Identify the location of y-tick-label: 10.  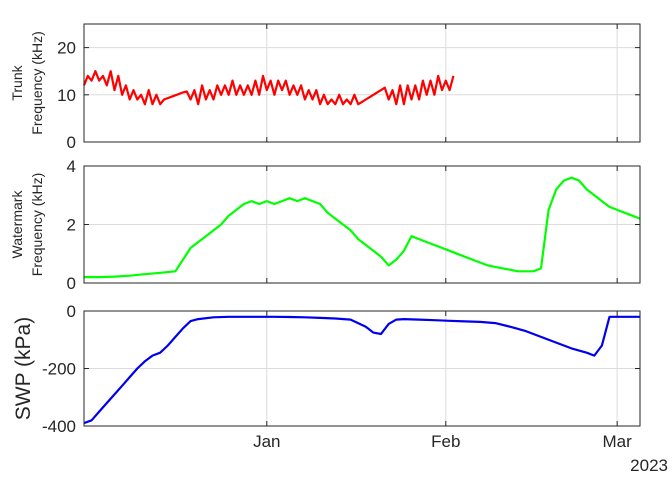
(66, 95).